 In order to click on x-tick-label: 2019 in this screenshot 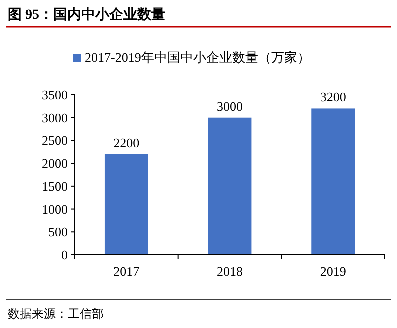, I will do `click(333, 271)`.